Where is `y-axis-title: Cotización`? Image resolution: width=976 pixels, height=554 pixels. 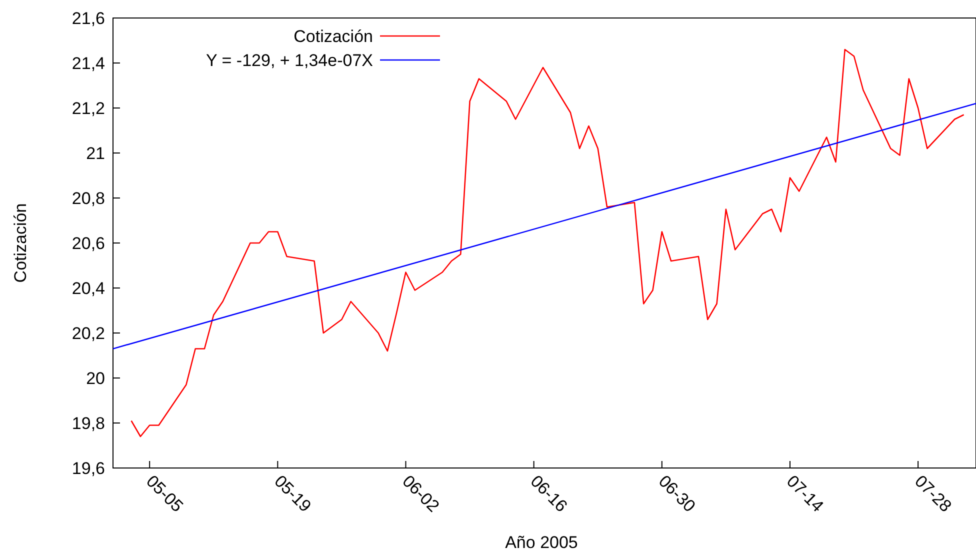 y-axis-title: Cotización is located at coordinates (20, 243).